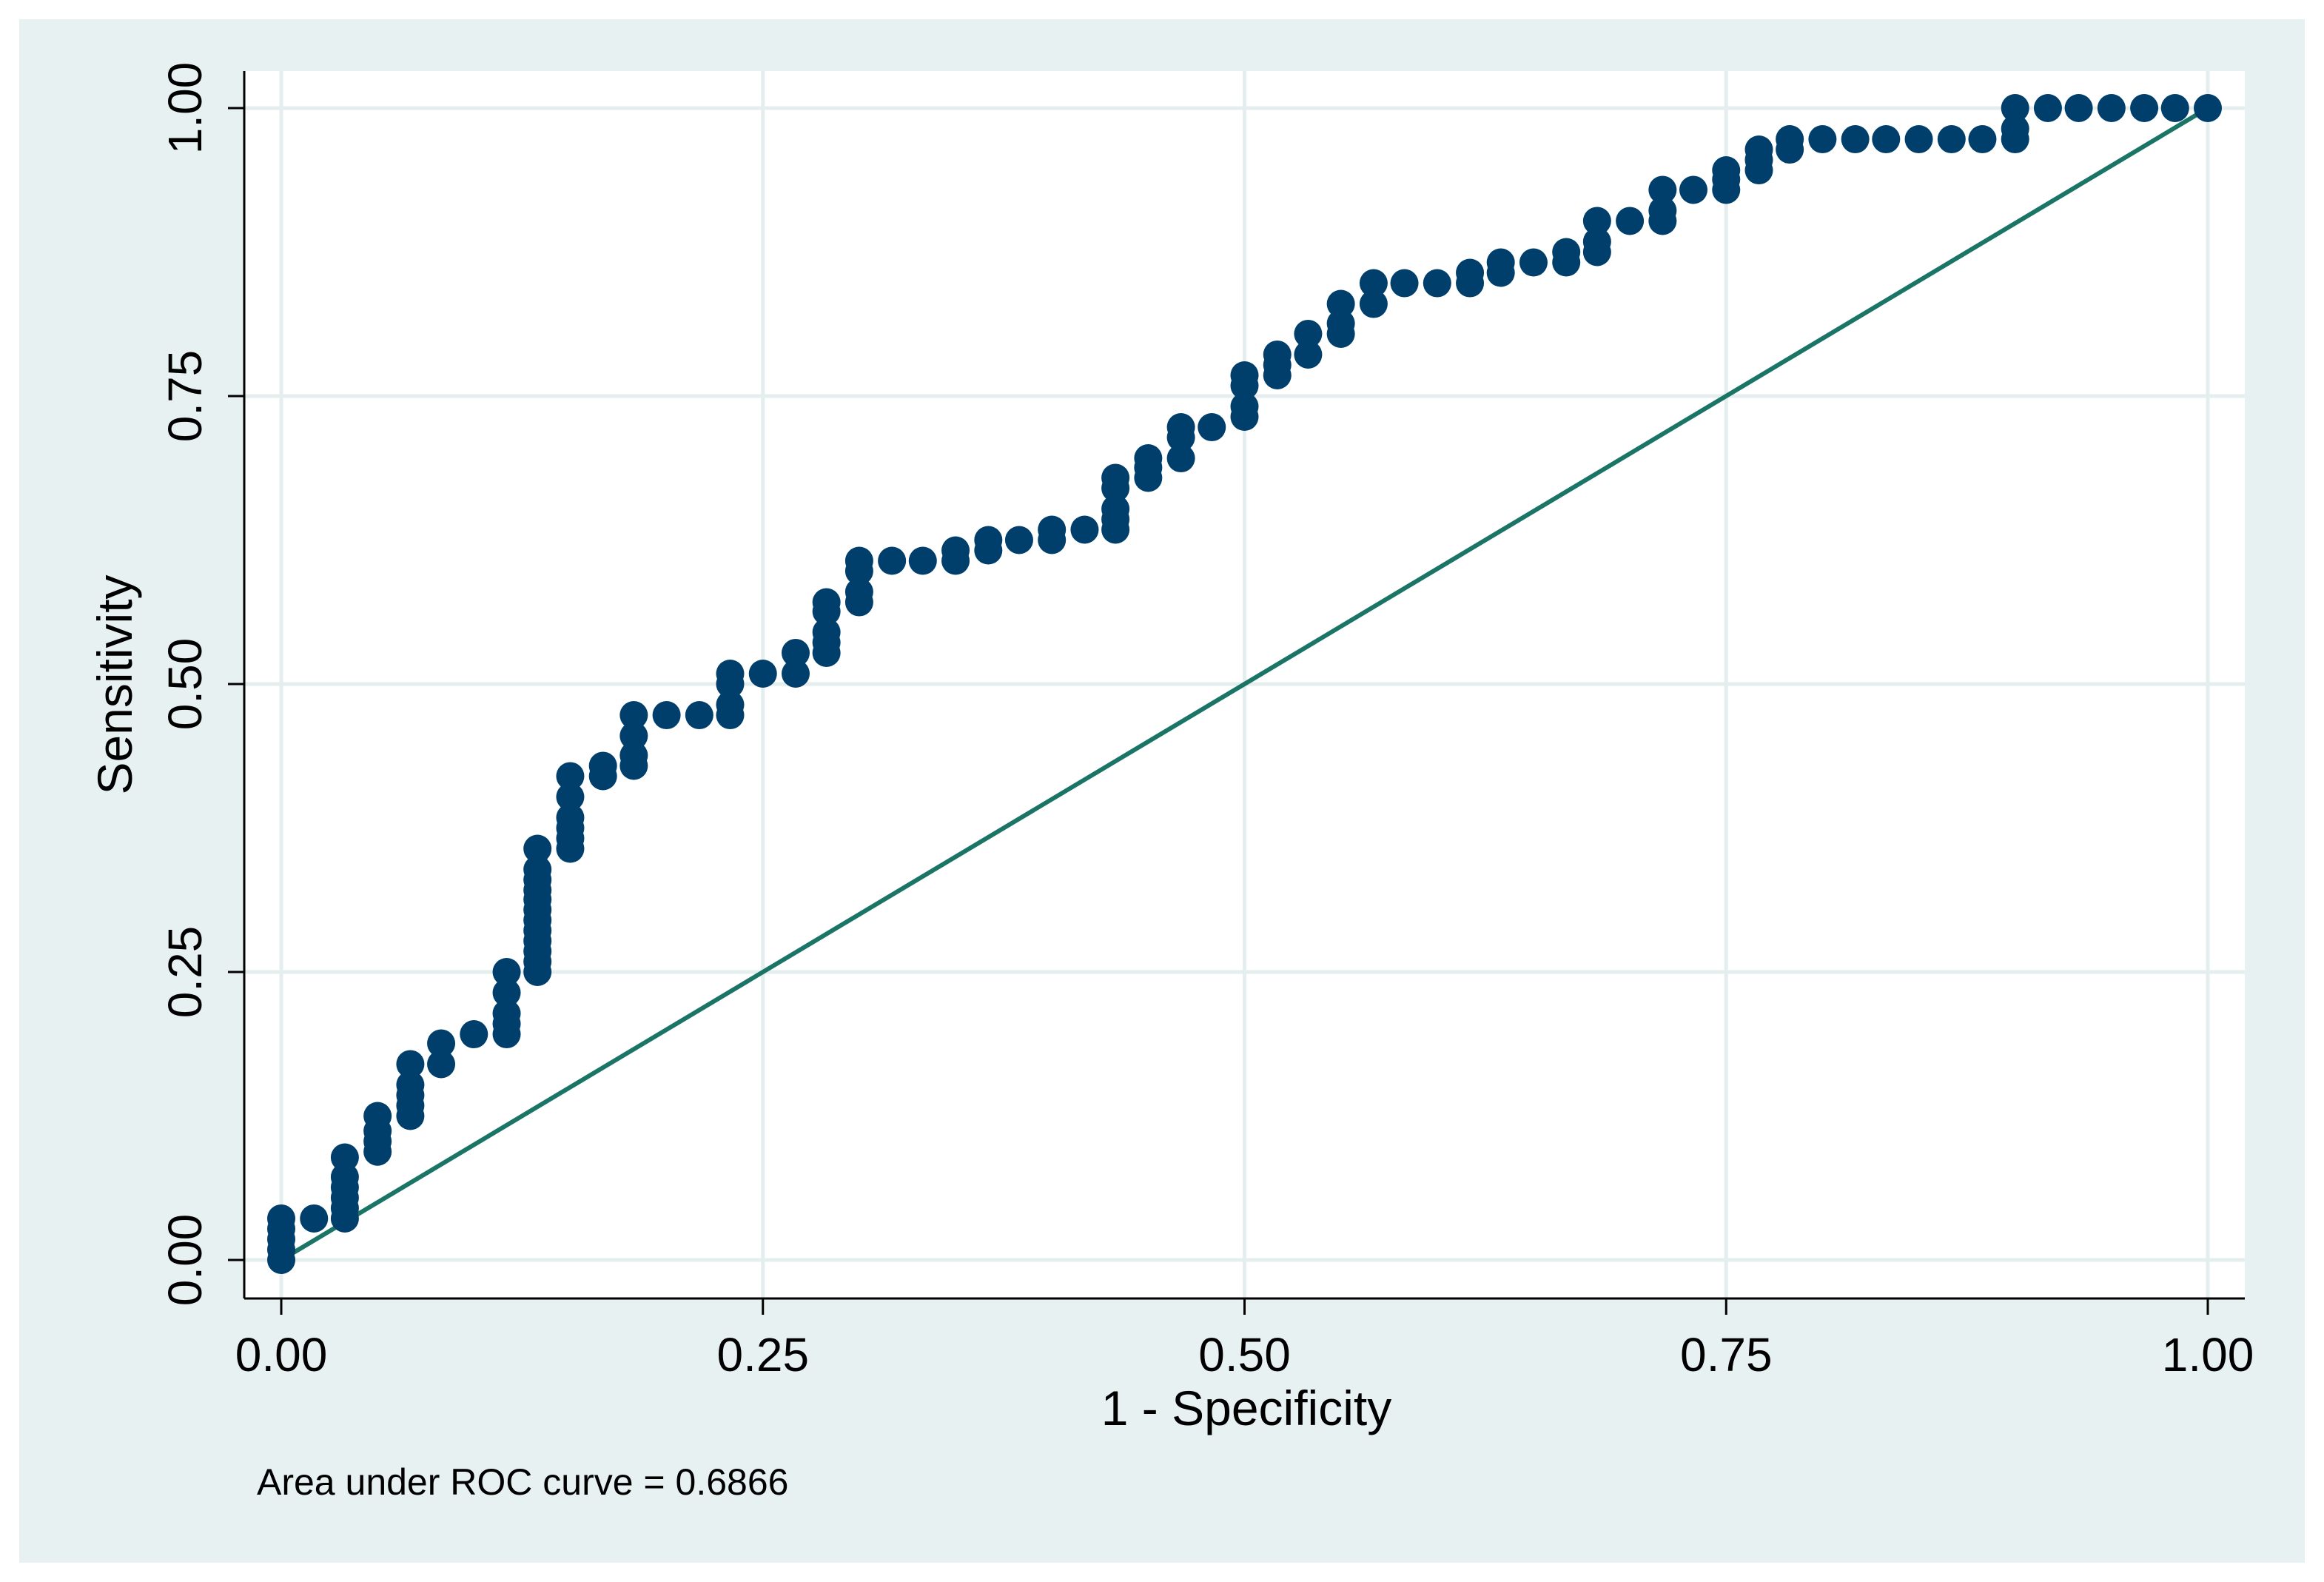 The image size is (2324, 1582). I want to click on x-tick-label: 0.25, so click(762, 1354).